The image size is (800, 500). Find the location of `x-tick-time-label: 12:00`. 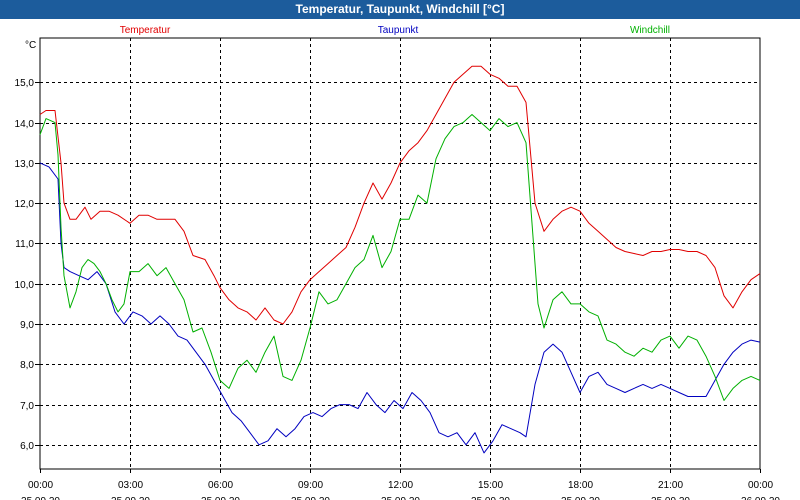

x-tick-time-label: 12:00 is located at coordinates (400, 485).